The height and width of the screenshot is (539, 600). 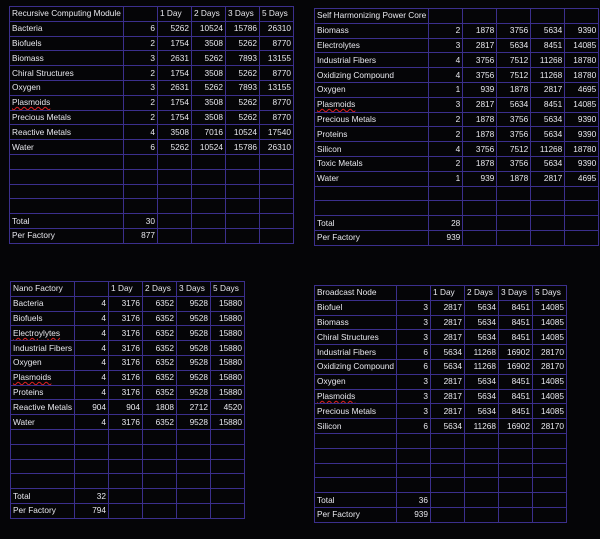 I want to click on d1-cell: 5634, so click(x=448, y=426).